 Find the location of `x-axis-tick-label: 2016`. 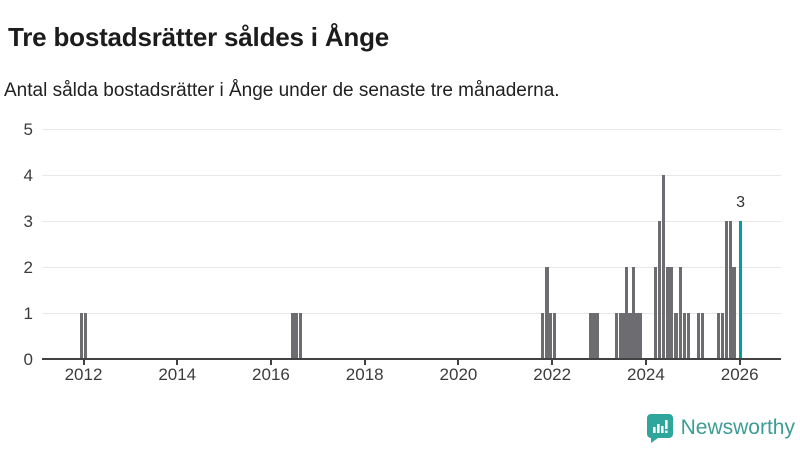

x-axis-tick-label: 2016 is located at coordinates (271, 374).